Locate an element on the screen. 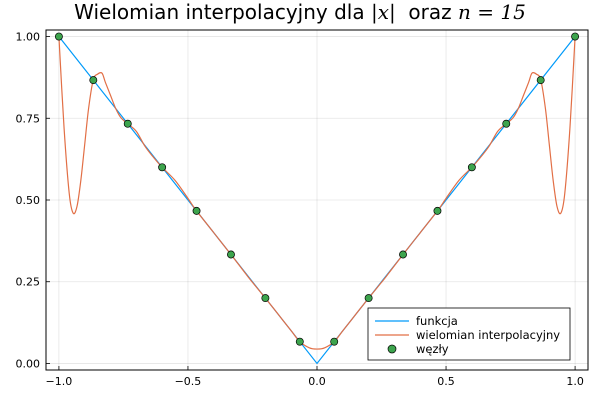 The width and height of the screenshot is (600, 400). title-middle: oraz is located at coordinates (427, 12).